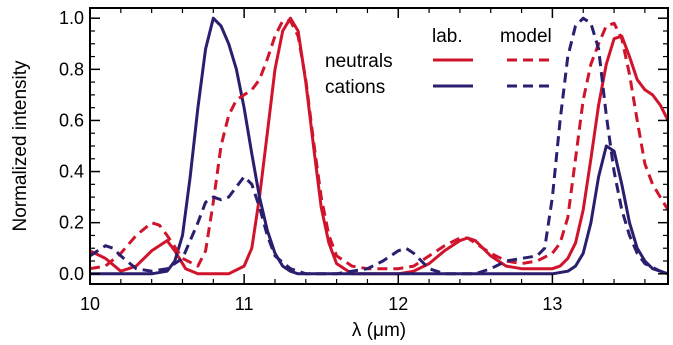 This screenshot has width=673, height=345. What do you see at coordinates (71, 18) in the screenshot?
I see `y-tick-label: 1.0` at bounding box center [71, 18].